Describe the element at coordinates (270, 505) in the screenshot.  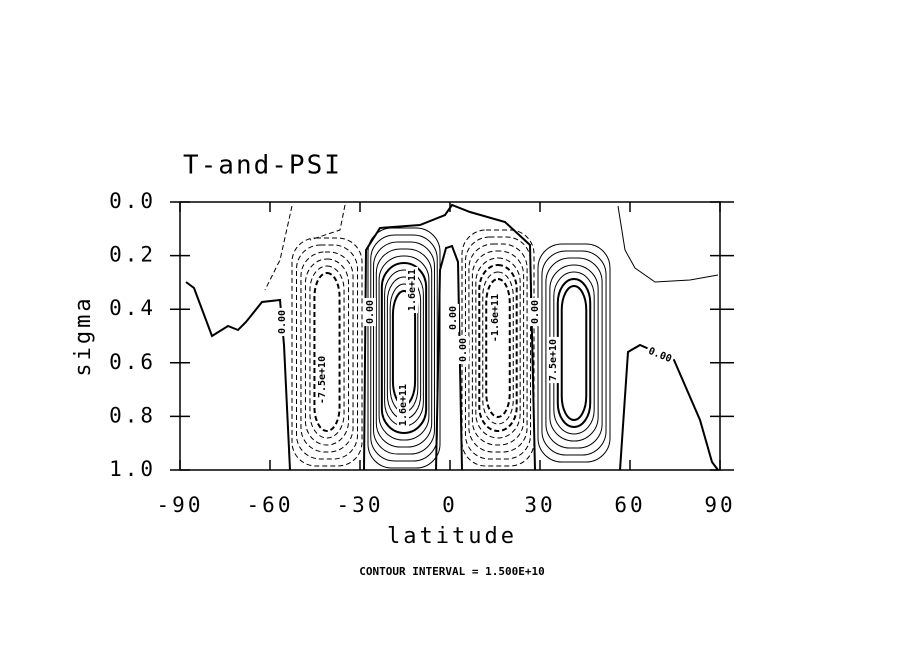
I see `x-tick-label: -60` at that location.